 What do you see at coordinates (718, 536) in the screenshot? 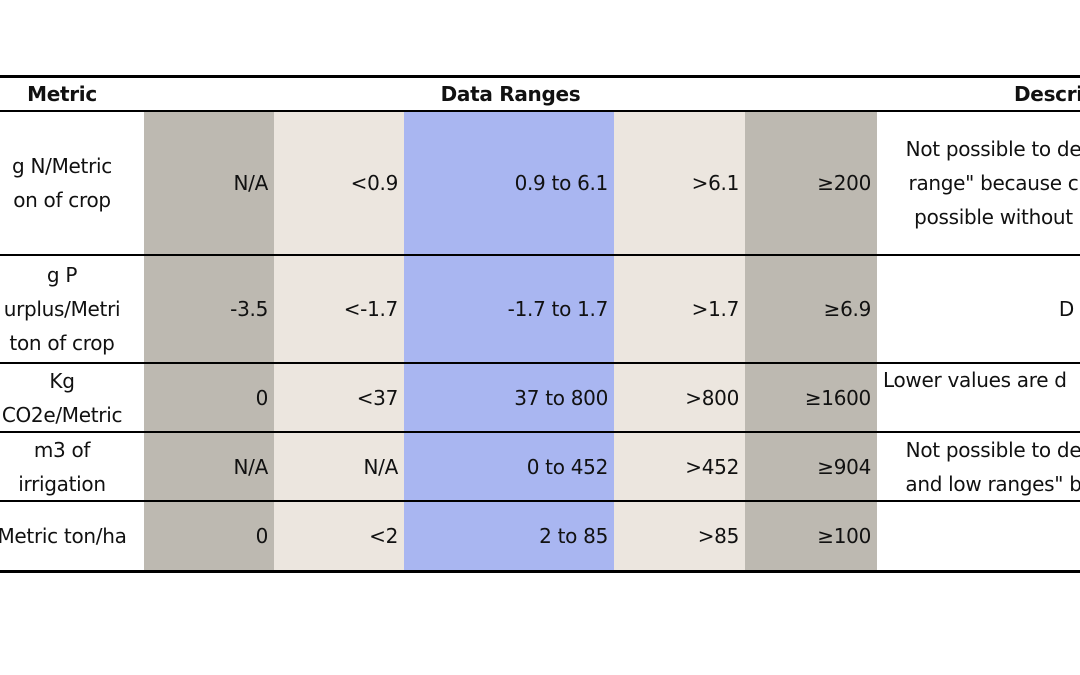
I see `range-cell: >85` at bounding box center [718, 536].